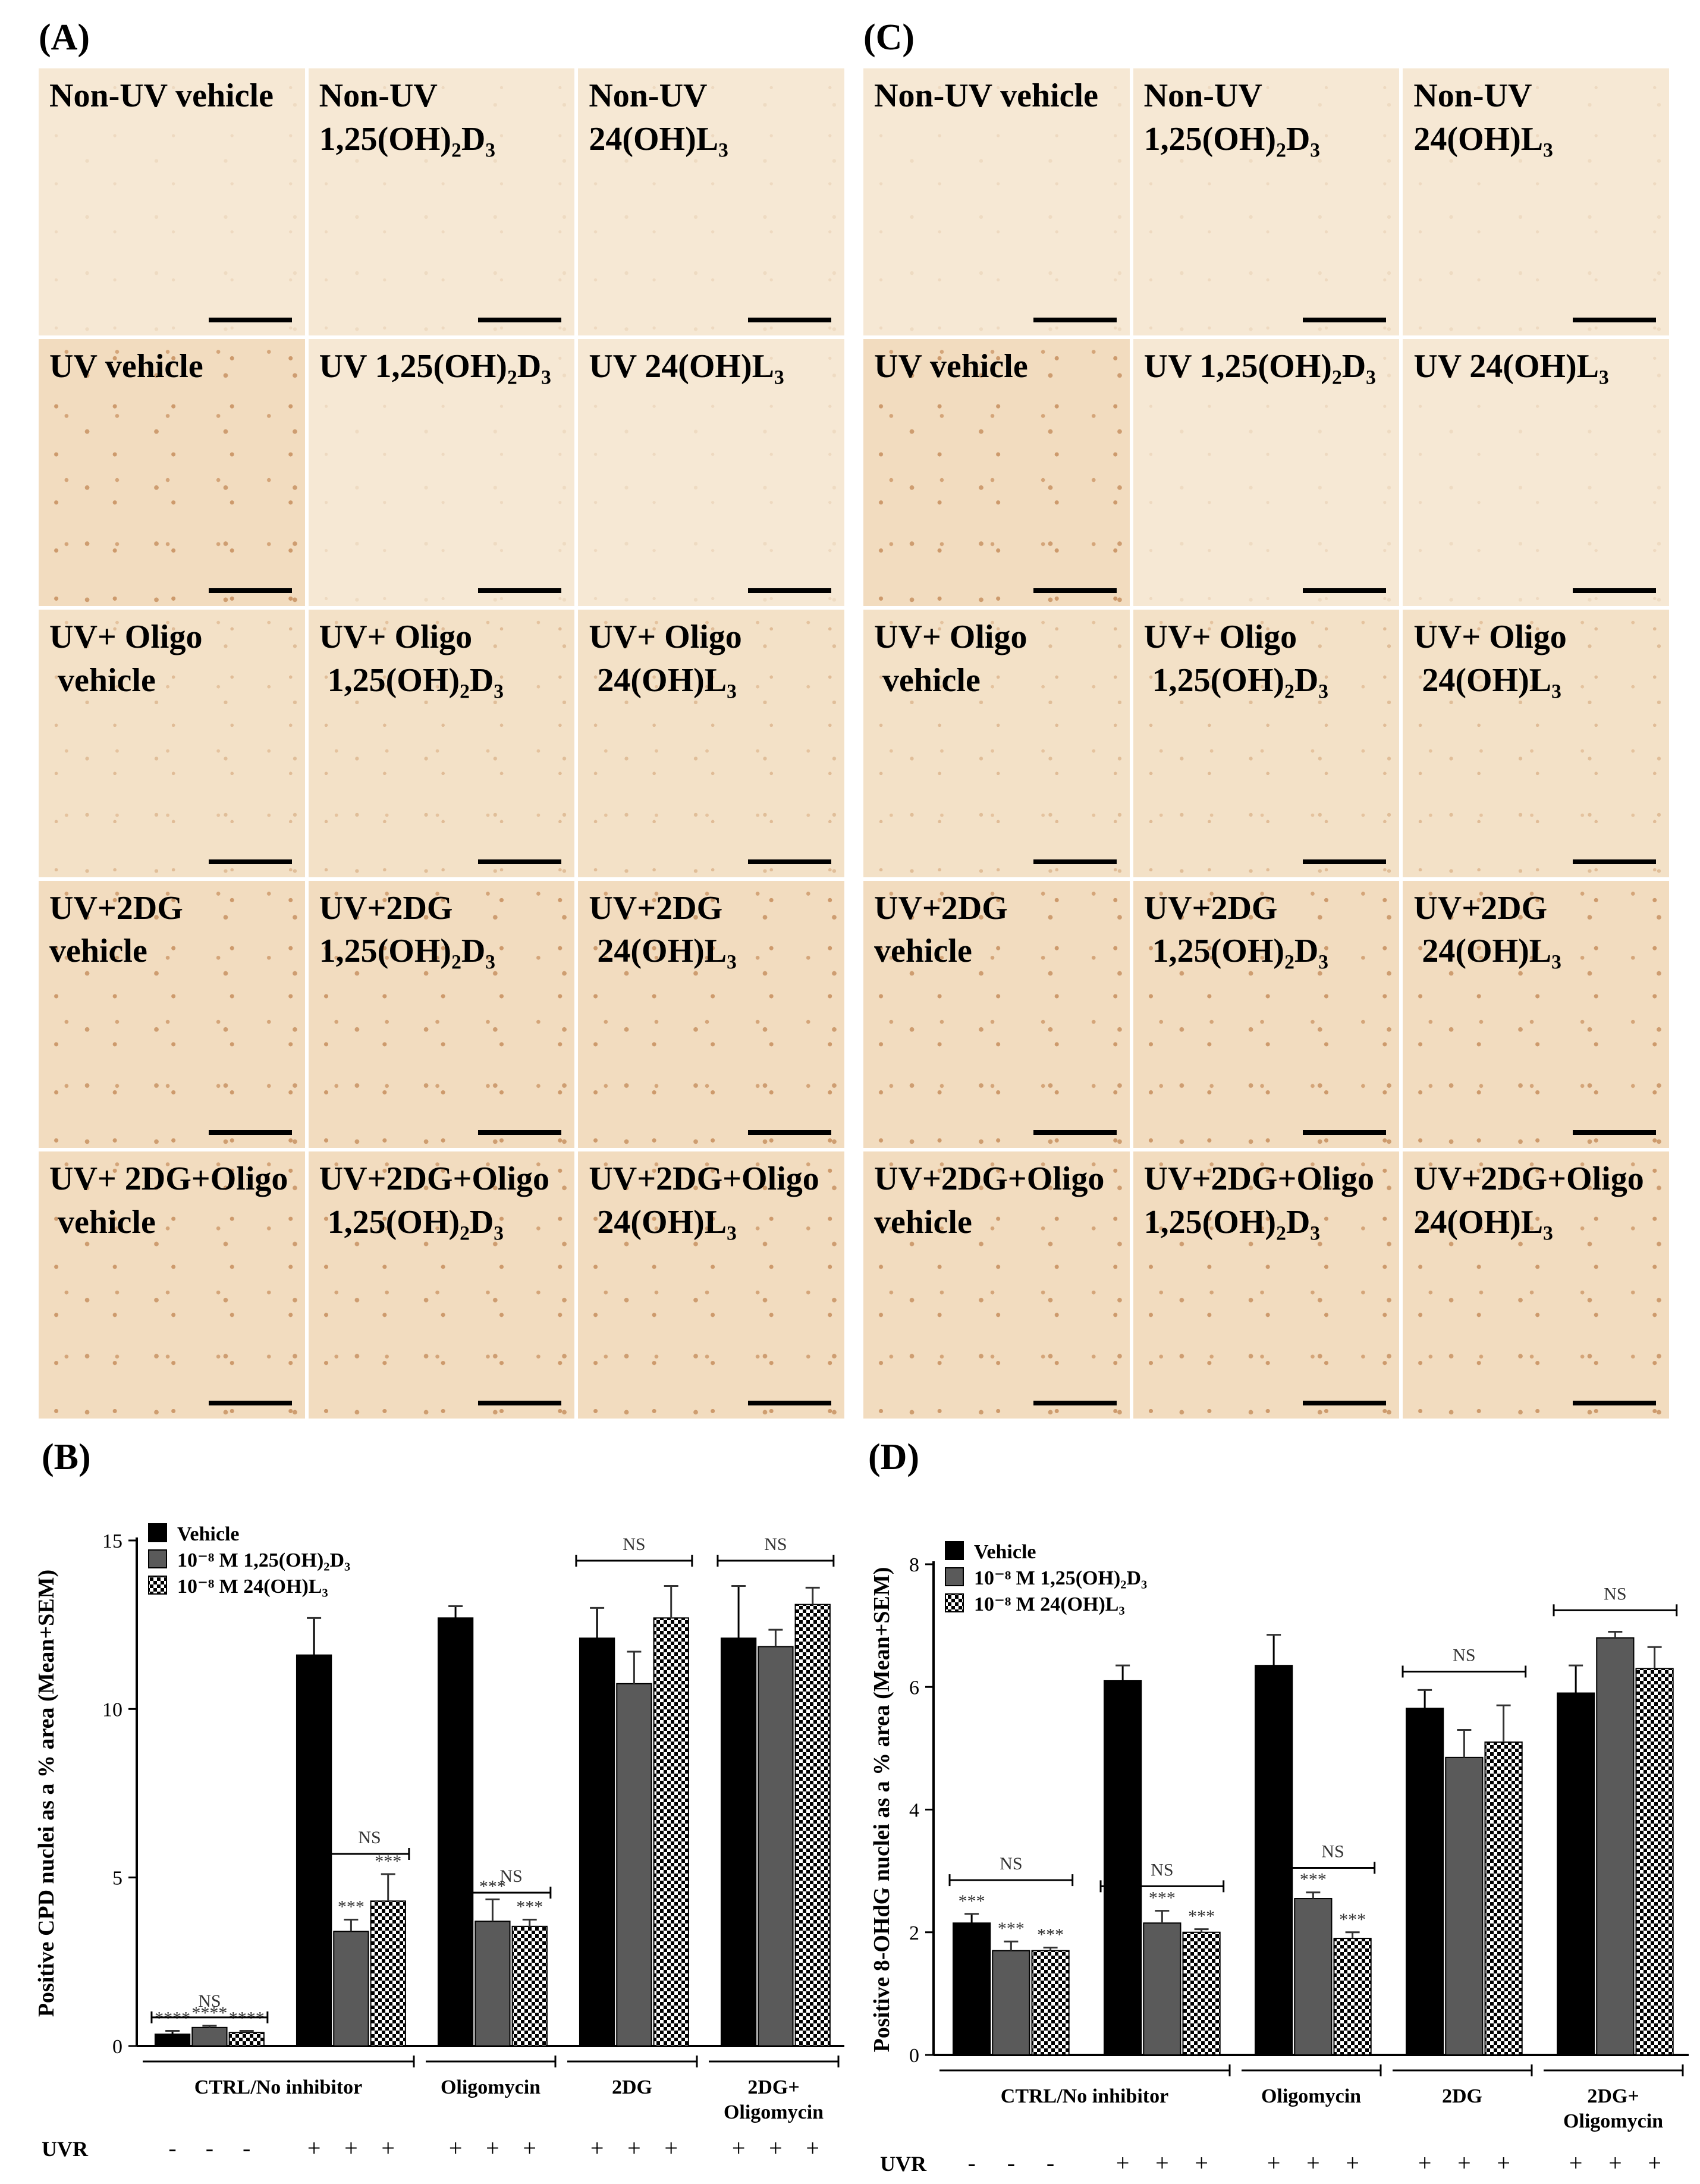  I want to click on micrograph-label: UV+2DG vehicle, so click(116, 929).